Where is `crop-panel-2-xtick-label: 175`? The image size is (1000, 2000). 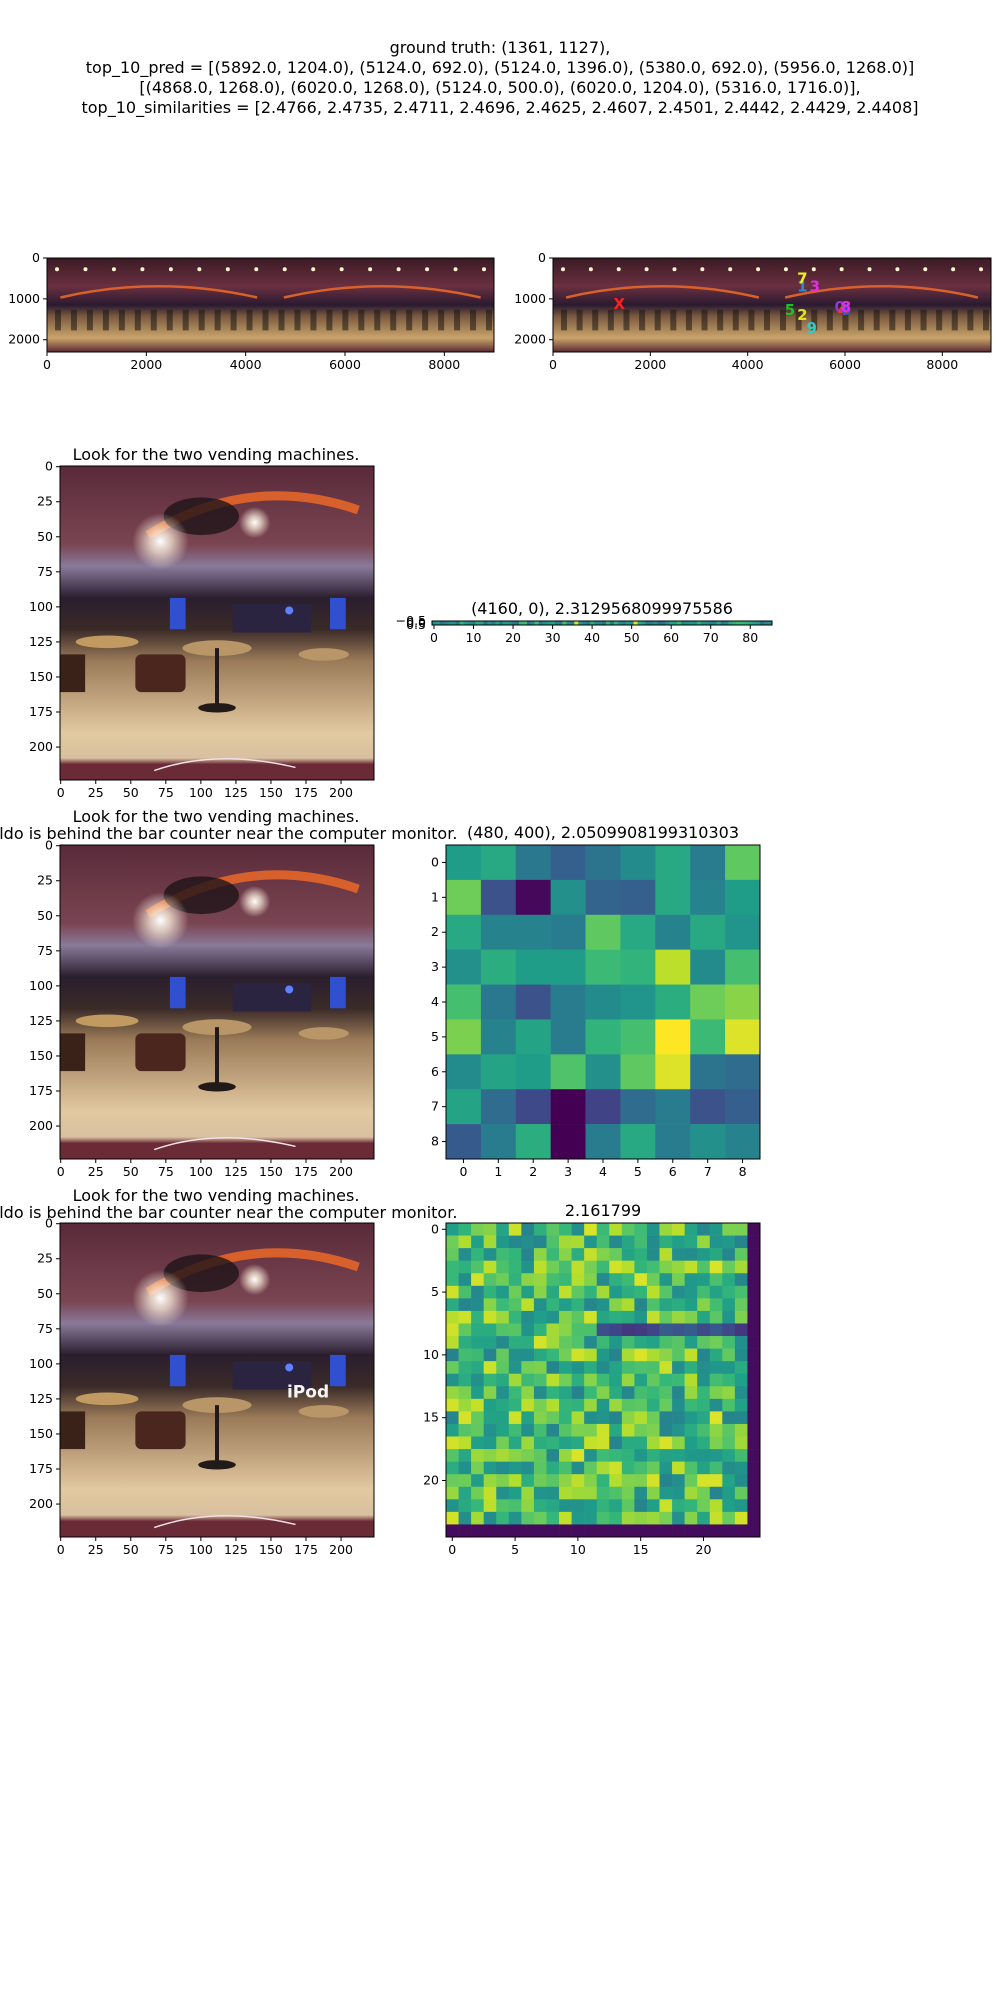 crop-panel-2-xtick-label: 175 is located at coordinates (306, 1171).